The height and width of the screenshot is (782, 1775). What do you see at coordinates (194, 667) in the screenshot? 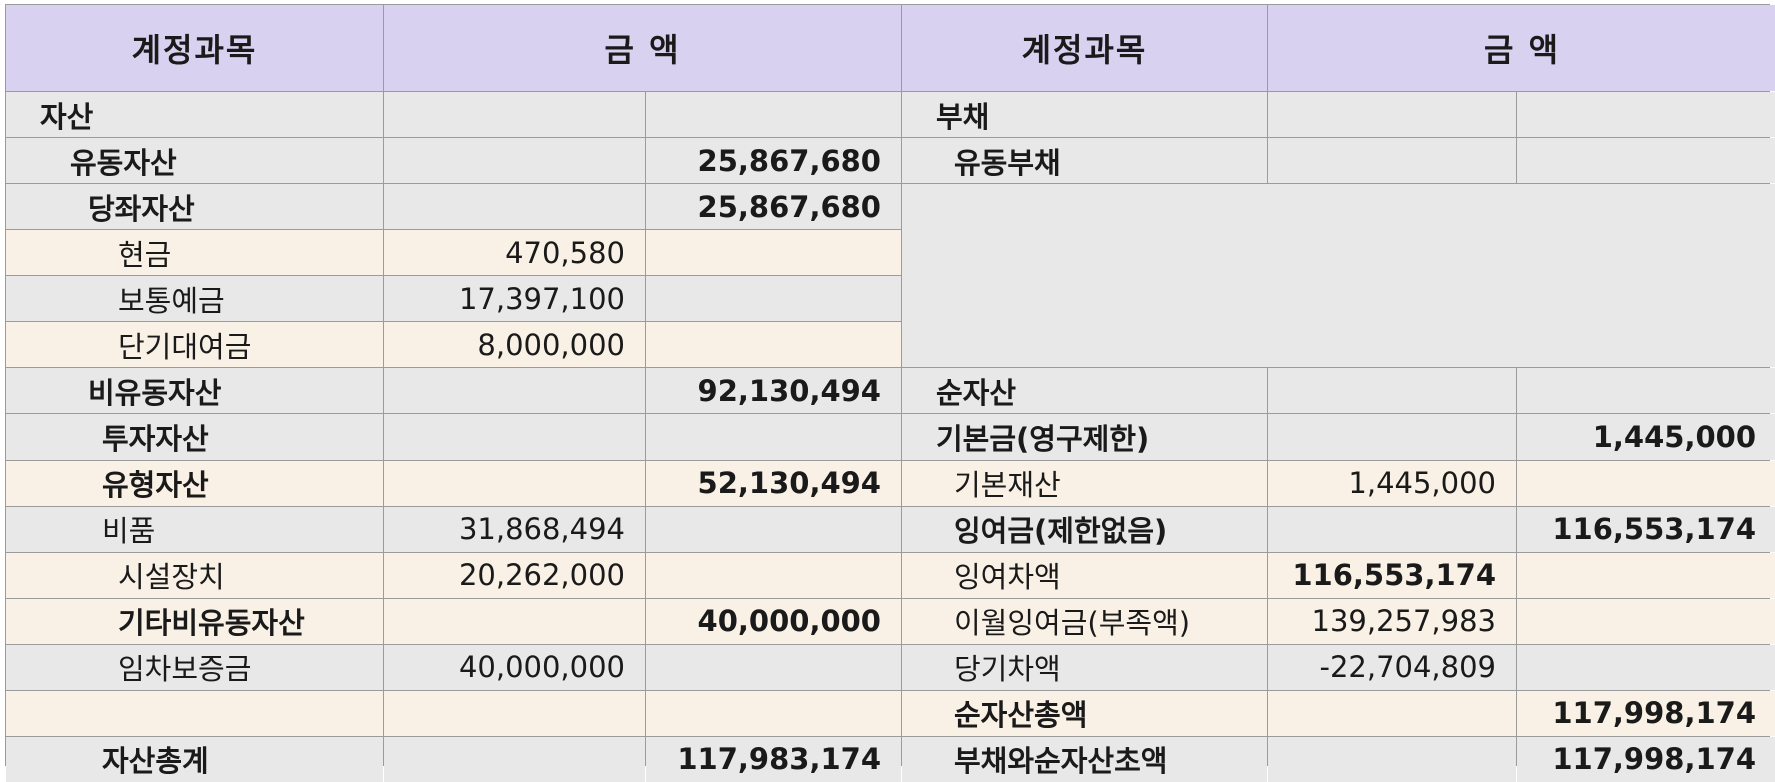
I see `label-lease-deposit: 임차보증금` at bounding box center [194, 667].